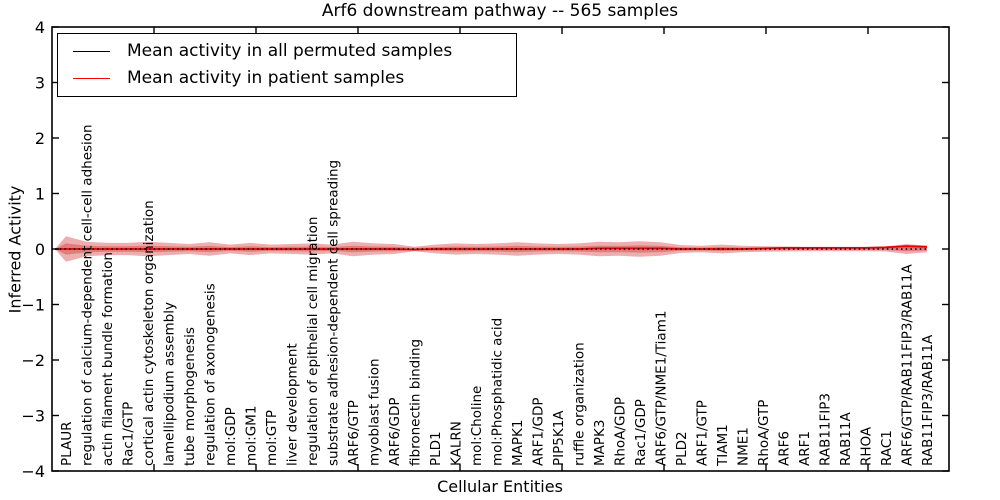  What do you see at coordinates (764, 433) in the screenshot?
I see `x-tick-label: RhoA/GTP` at bounding box center [764, 433].